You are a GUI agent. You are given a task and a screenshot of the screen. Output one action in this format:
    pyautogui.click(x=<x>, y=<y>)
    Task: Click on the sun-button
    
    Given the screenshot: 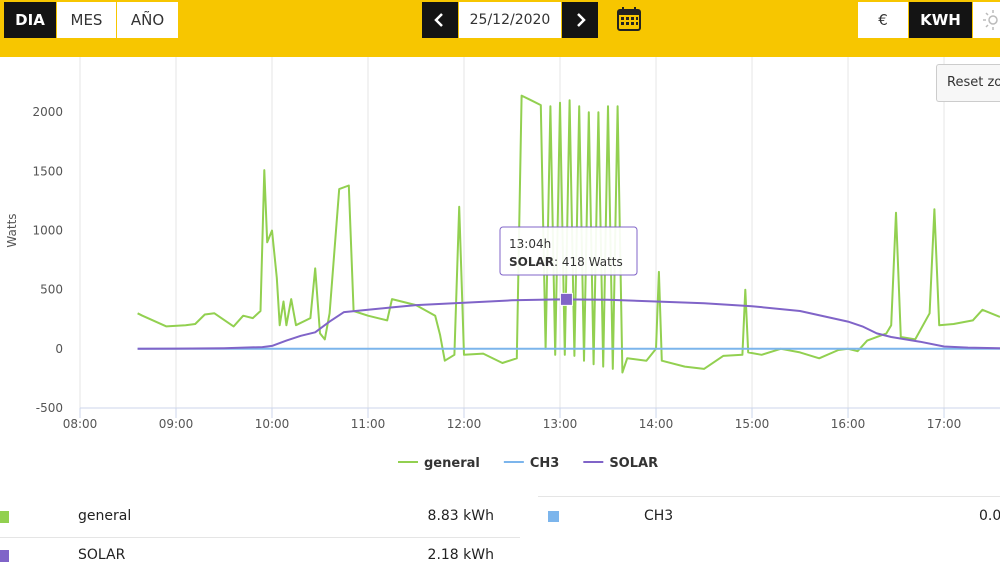 What is the action you would take?
    pyautogui.click(x=986, y=20)
    